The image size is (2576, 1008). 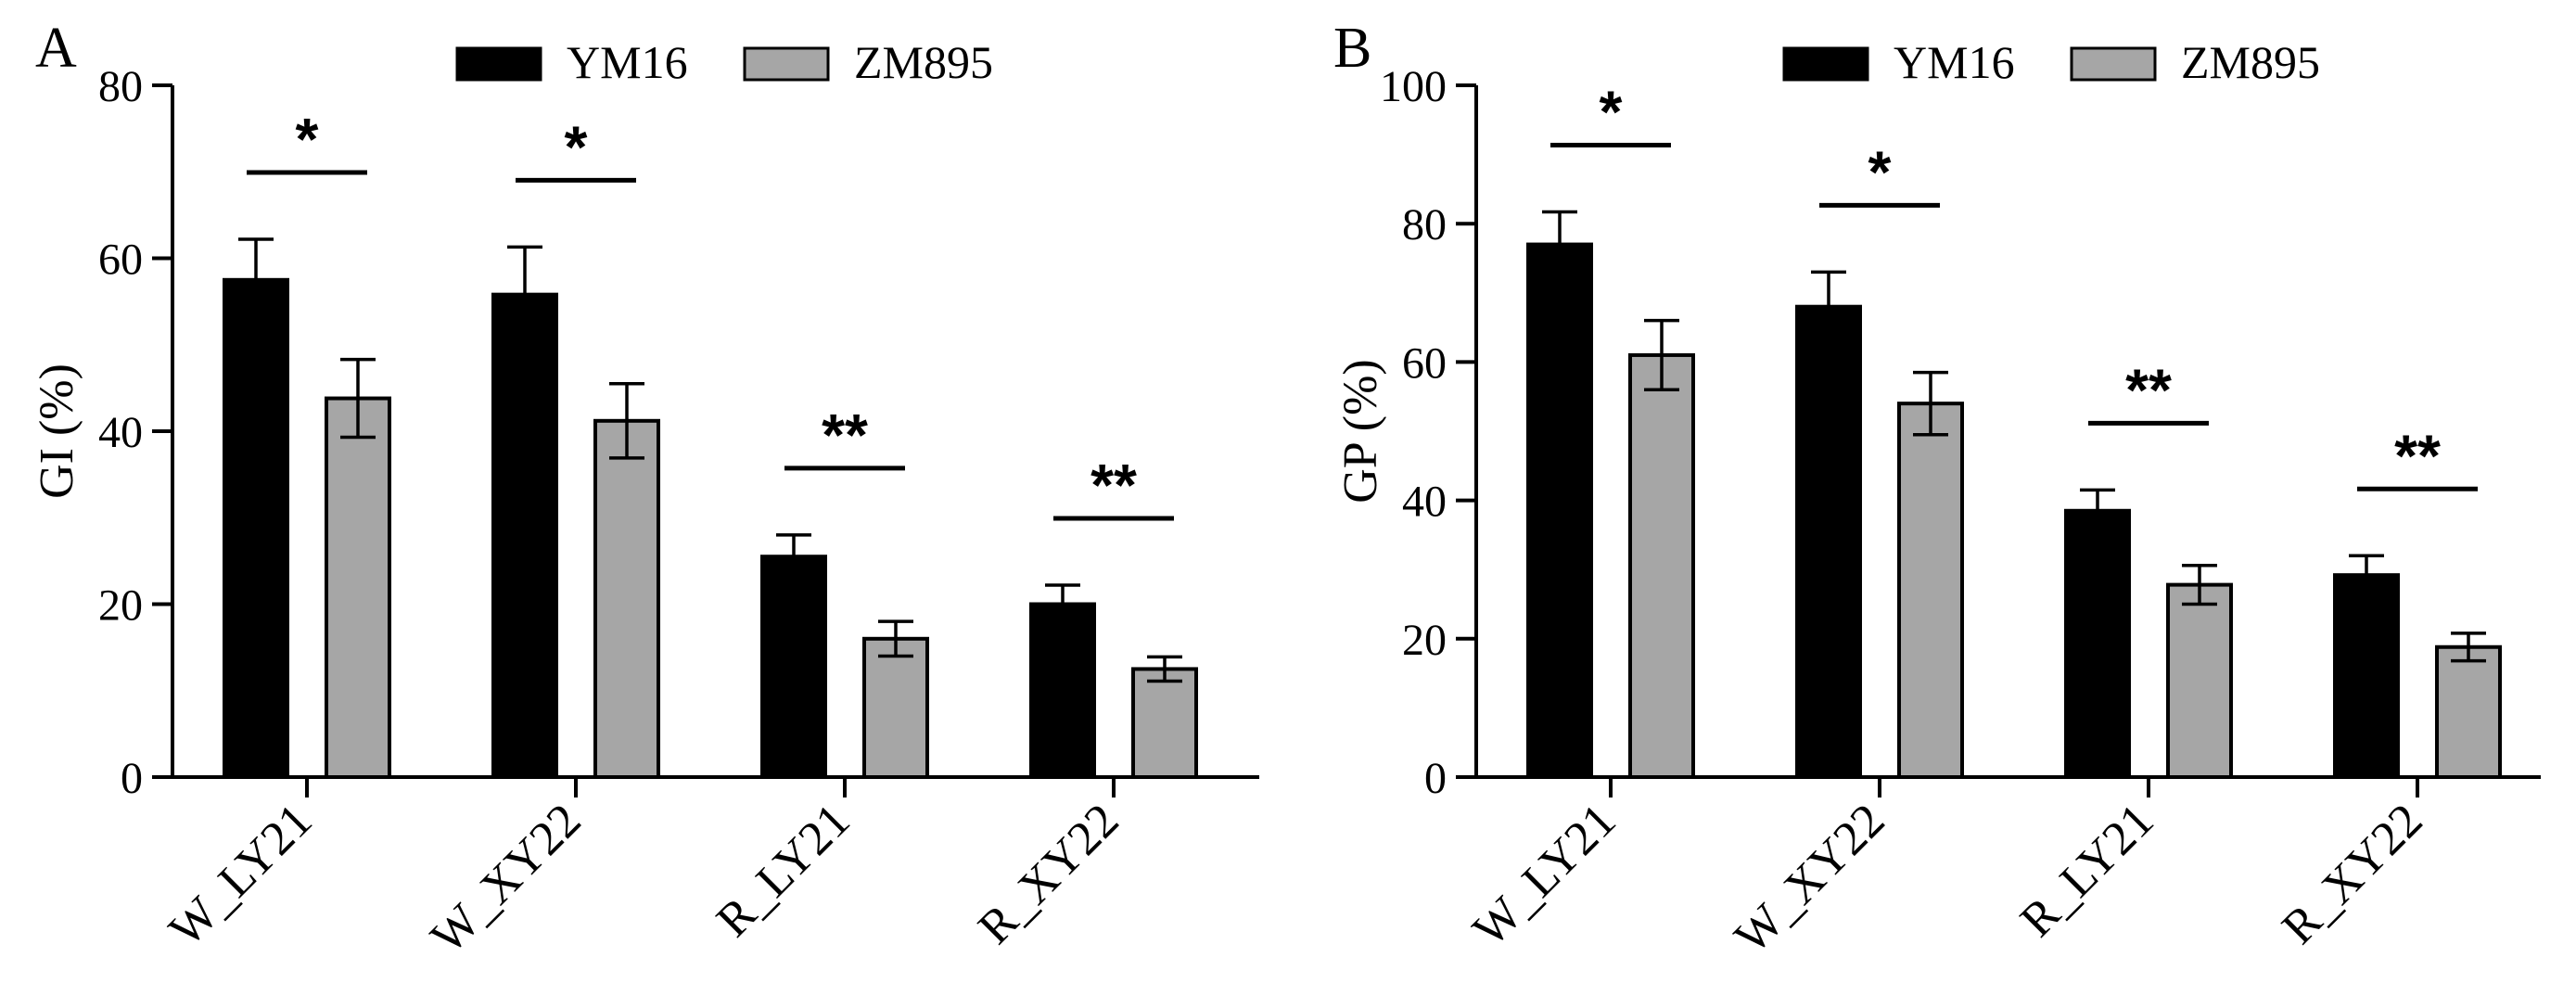 What do you see at coordinates (57, 431) in the screenshot?
I see `y-axis-title: GI (%)` at bounding box center [57, 431].